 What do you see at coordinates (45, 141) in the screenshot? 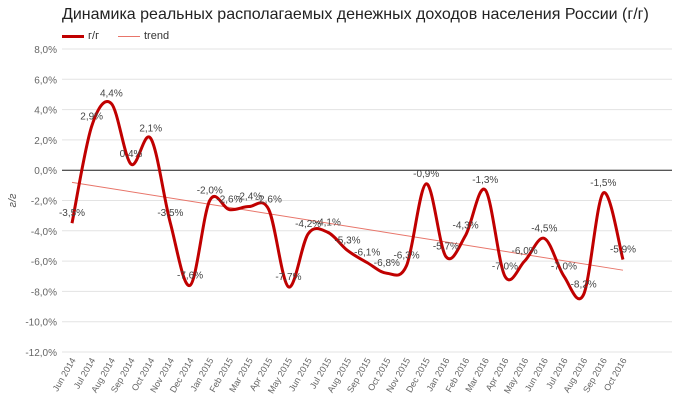
I see `y-tick-label: 2,0%` at bounding box center [45, 141].